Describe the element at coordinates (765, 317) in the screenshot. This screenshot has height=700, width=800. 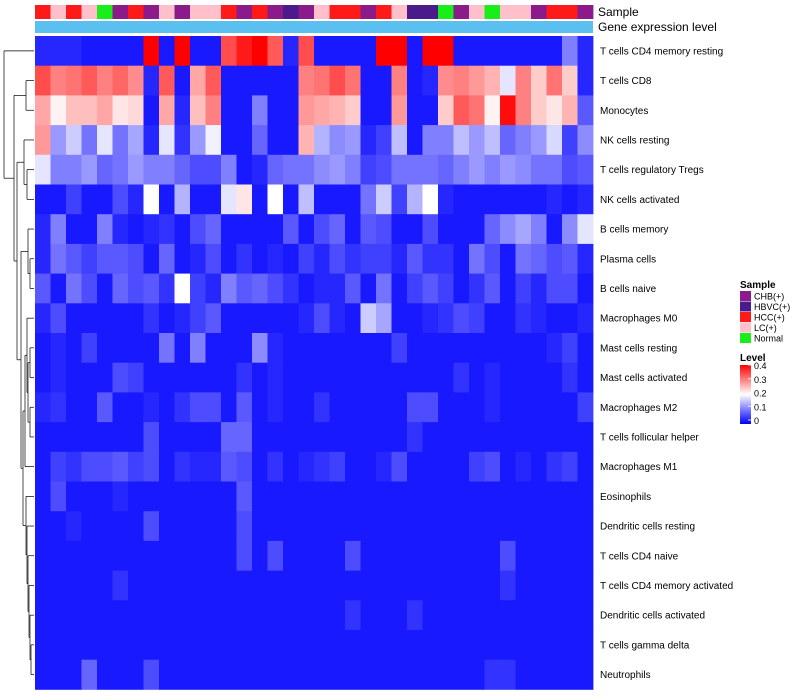
I see `sample-legend-entries: CHB(+)HBVC(+)HCC(+)LC(+)Normal` at that location.